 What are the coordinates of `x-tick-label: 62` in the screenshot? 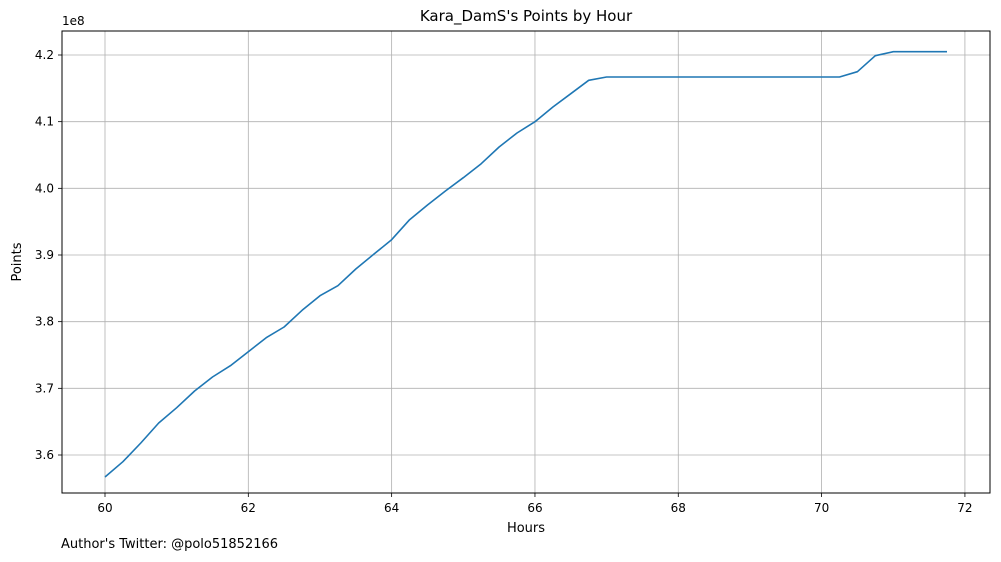 It's located at (248, 508).